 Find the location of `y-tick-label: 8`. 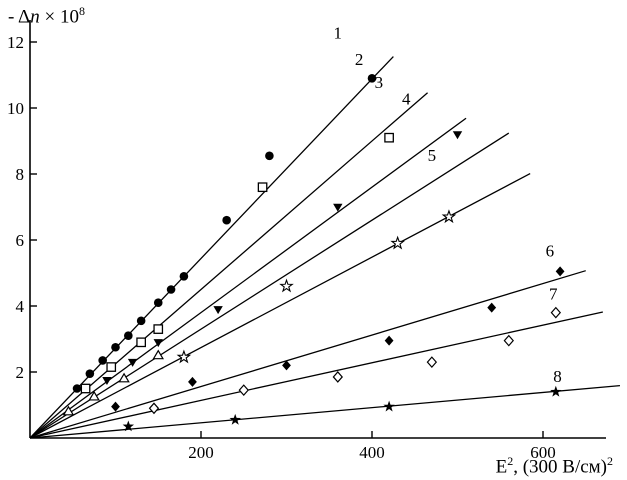

y-tick-label: 8 is located at coordinates (20, 174).